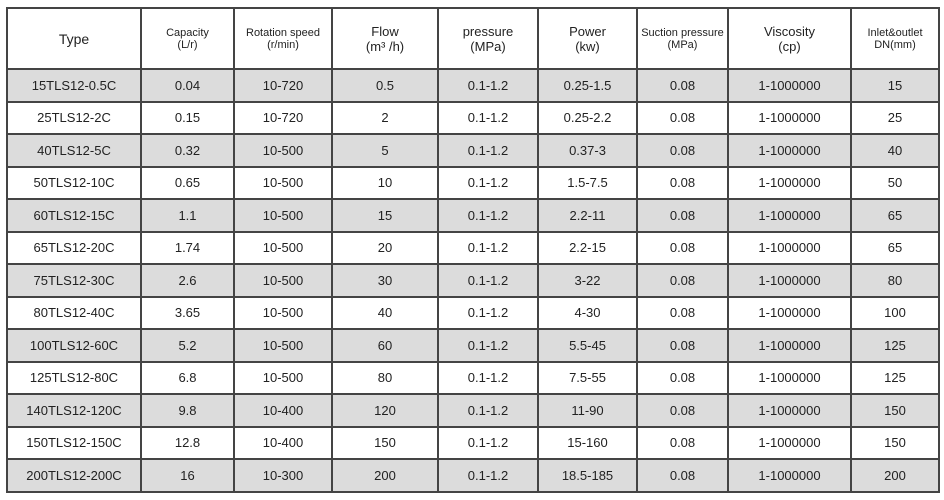 The height and width of the screenshot is (500, 944). I want to click on cell-inlet-outlet: 25, so click(895, 117).